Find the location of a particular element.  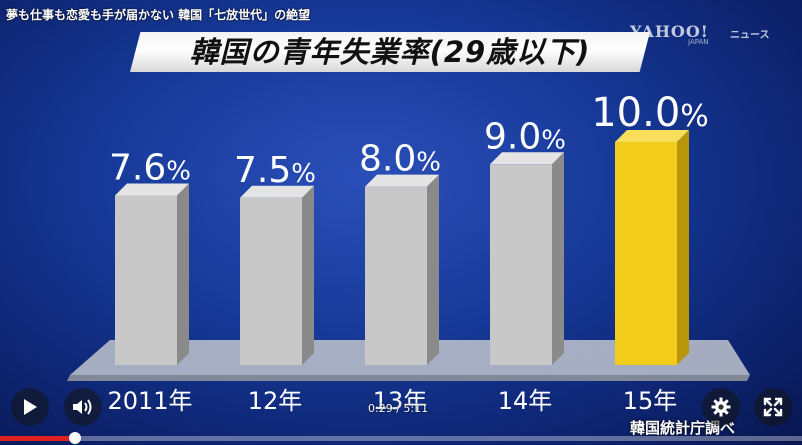

chart-title: 韓国の青年失業率(29歳以下) is located at coordinates (390, 52).